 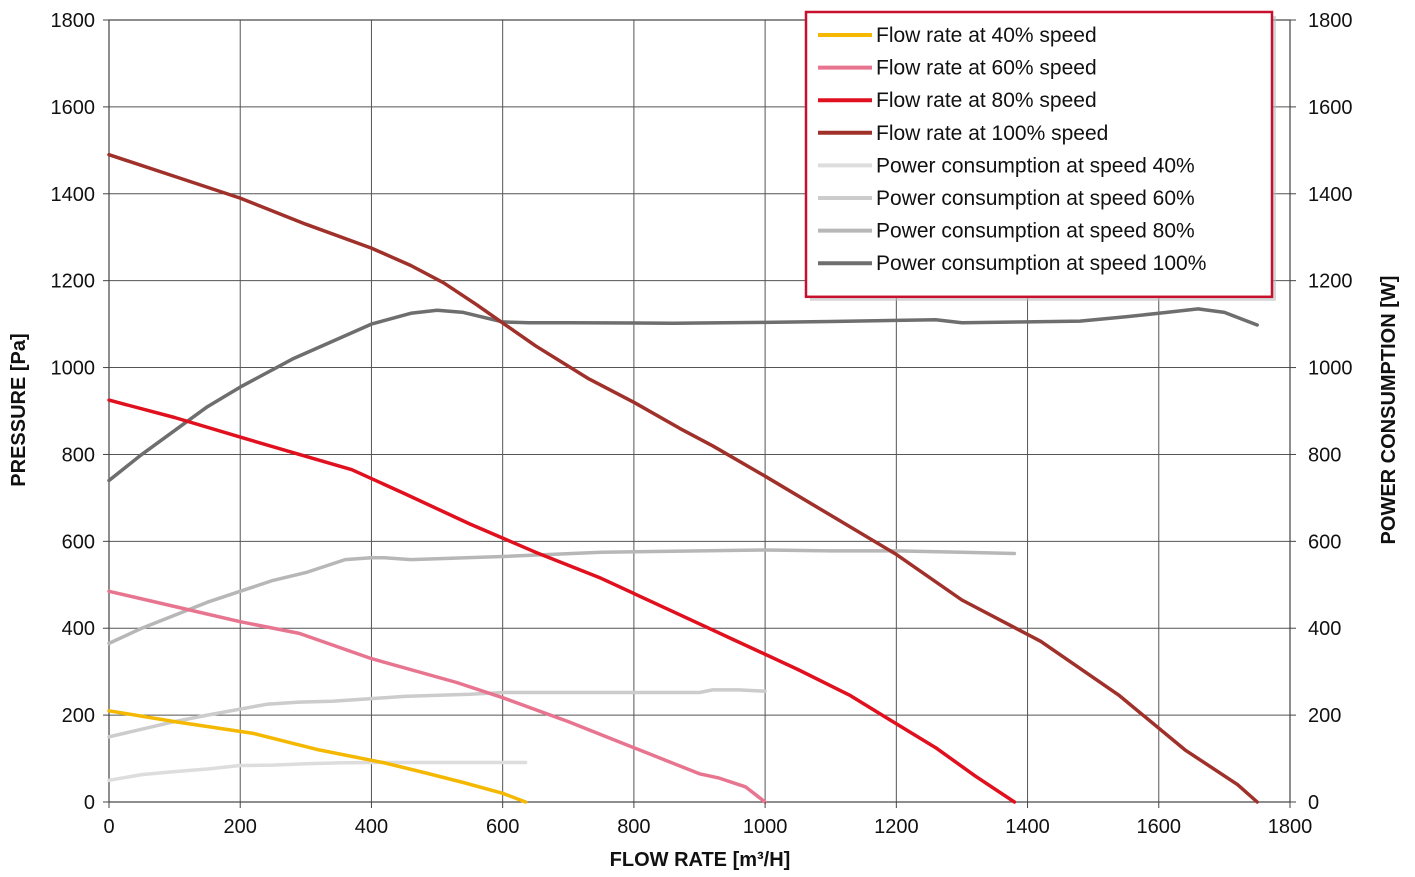 I want to click on y-axis-right-ticks: 0 200 400 600 800 1000 1200 1400 1600 1800, so click(x=1321, y=412).